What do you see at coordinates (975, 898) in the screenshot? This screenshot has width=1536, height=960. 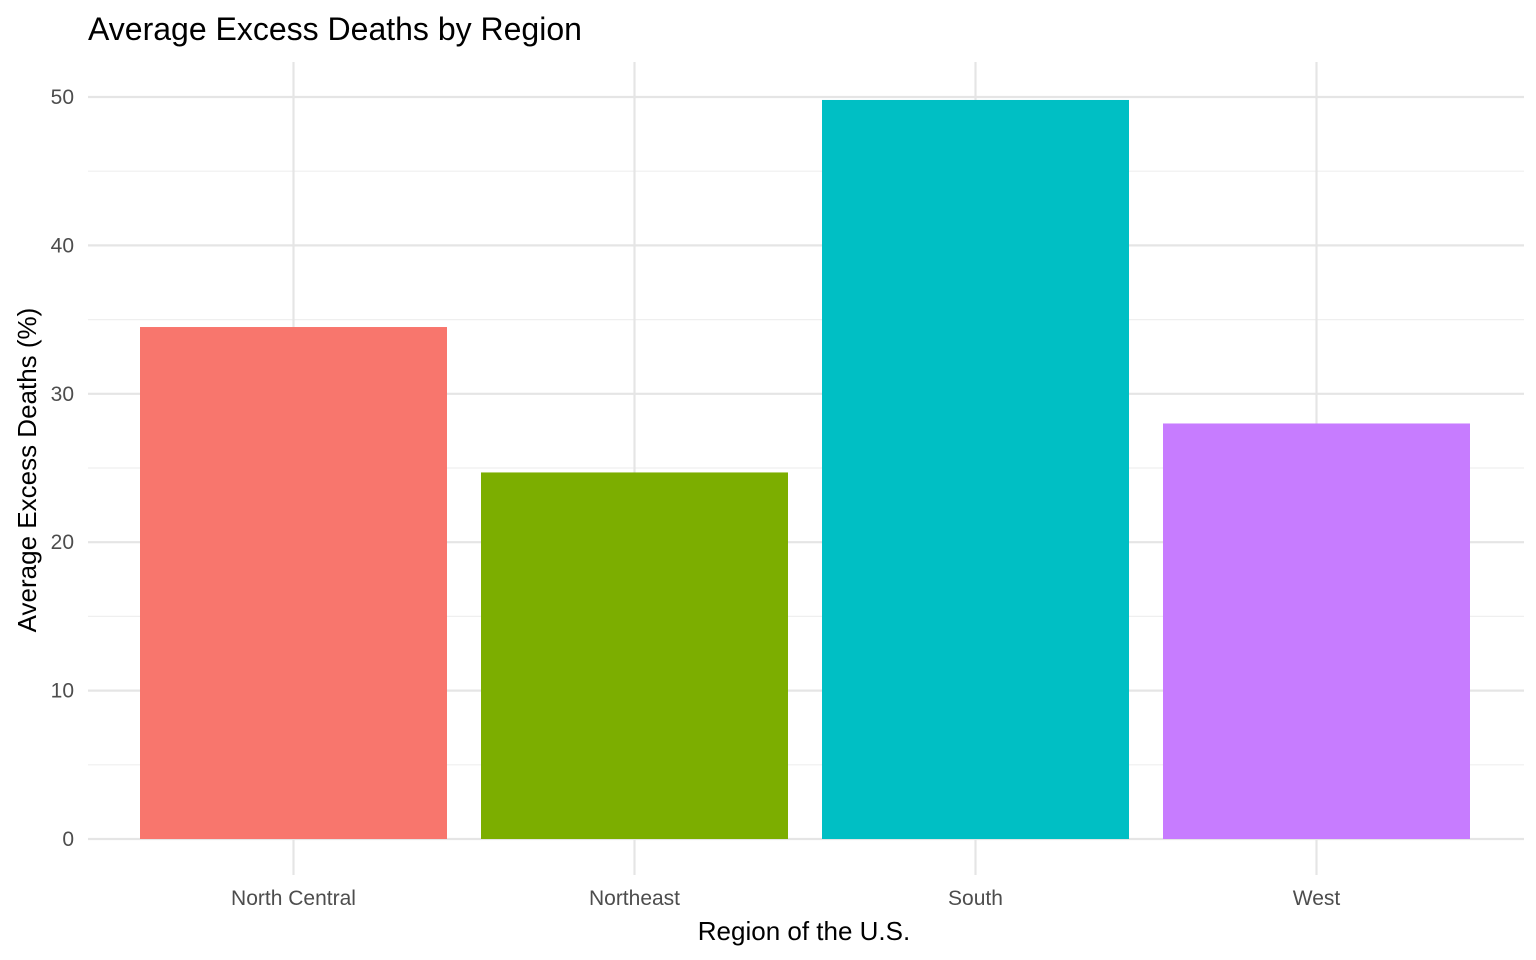 I see `x-tick-label: South` at bounding box center [975, 898].